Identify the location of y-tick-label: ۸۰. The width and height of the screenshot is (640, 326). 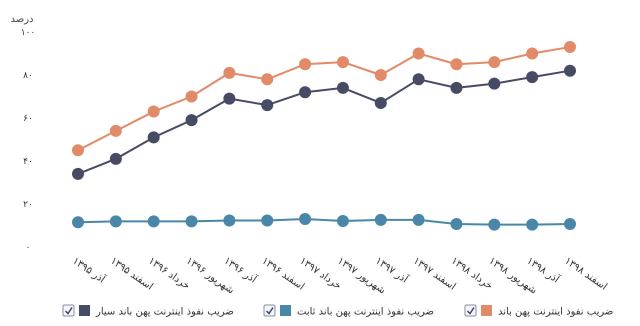
(28, 76).